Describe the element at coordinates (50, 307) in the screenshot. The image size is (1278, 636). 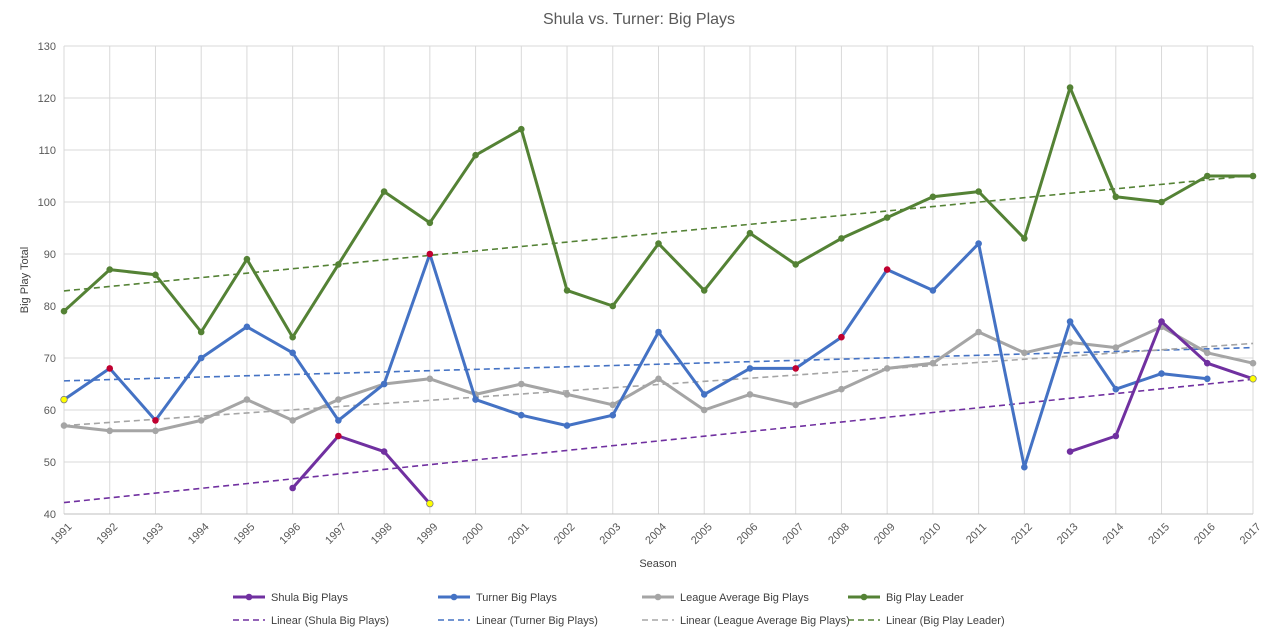
I see `y-tick-label: 80` at that location.